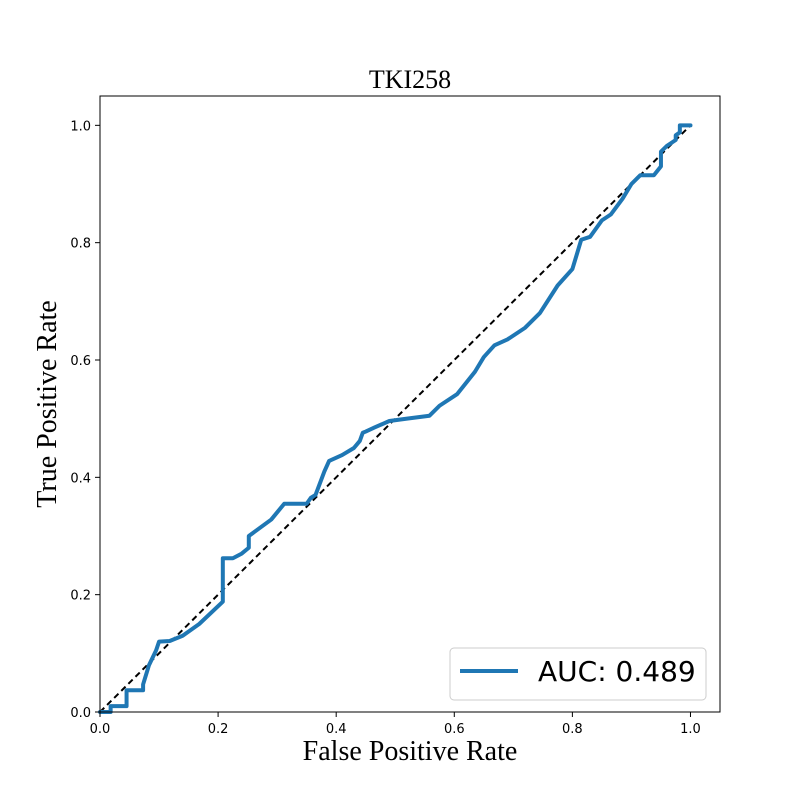 The height and width of the screenshot is (800, 800). What do you see at coordinates (410, 79) in the screenshot?
I see `chart-title: TKI258` at bounding box center [410, 79].